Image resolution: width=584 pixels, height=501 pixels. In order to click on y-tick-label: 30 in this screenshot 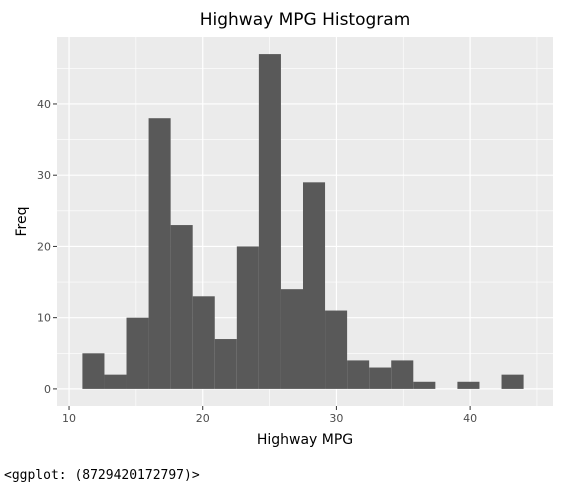, I will do `click(44, 175)`.